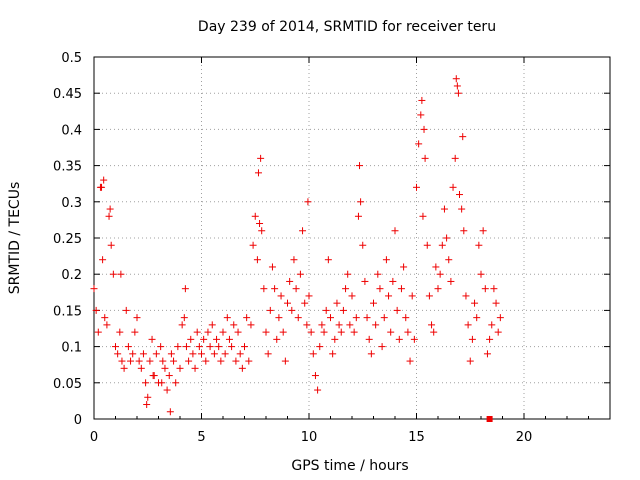 Image resolution: width=640 pixels, height=480 pixels. Describe the element at coordinates (67, 94) in the screenshot. I see `y-tick-label: 0.45` at that location.